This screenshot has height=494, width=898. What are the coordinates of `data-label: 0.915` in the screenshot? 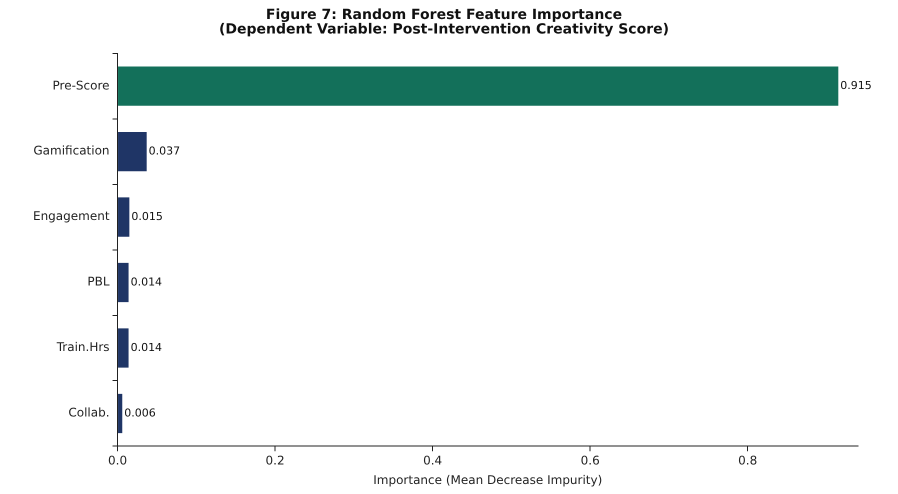 It's located at (856, 85).